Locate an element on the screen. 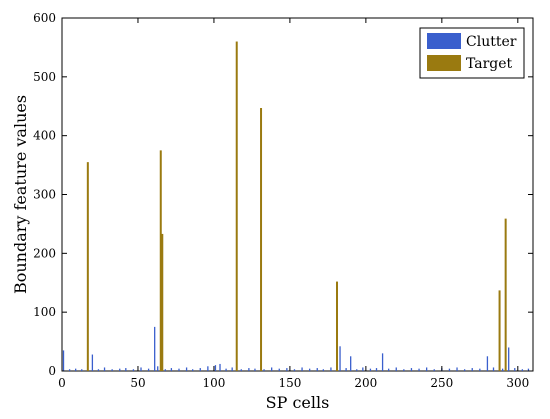 This screenshot has height=419, width=550. y-tick-label-0: 0 is located at coordinates (52, 371).